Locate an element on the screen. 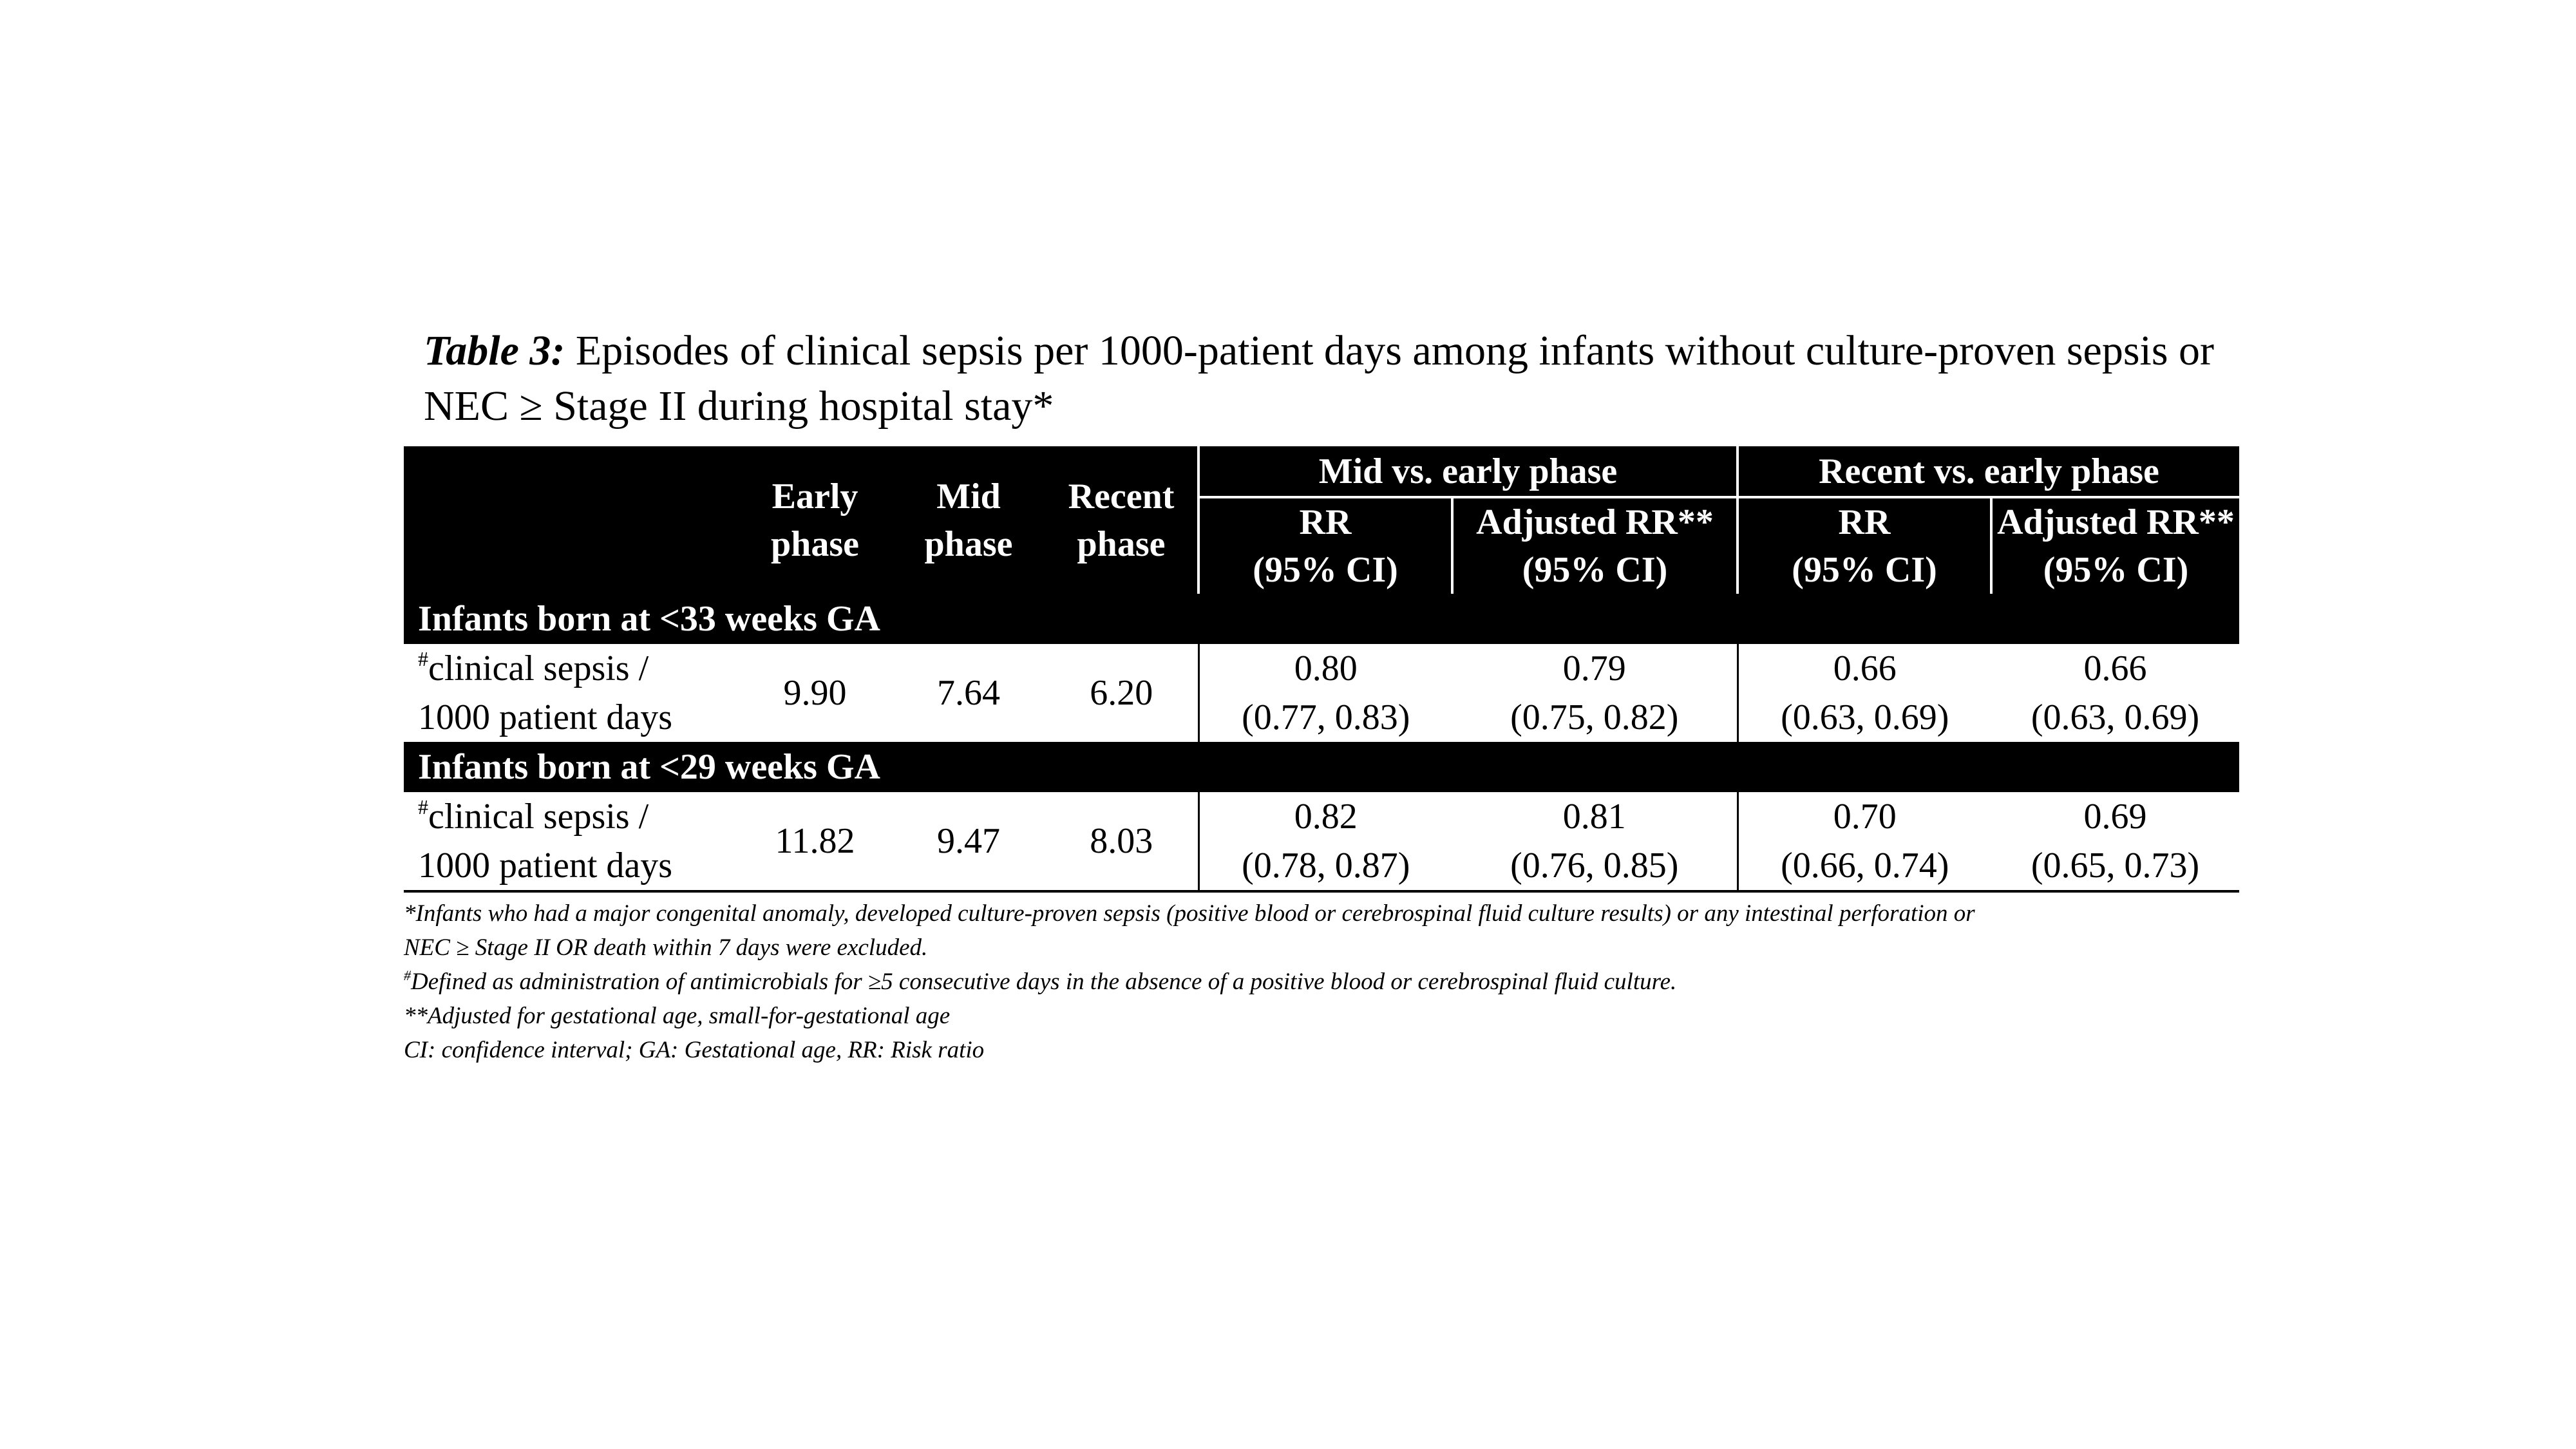  section-title: Infants born at <29 weeks GA is located at coordinates (1321, 767).